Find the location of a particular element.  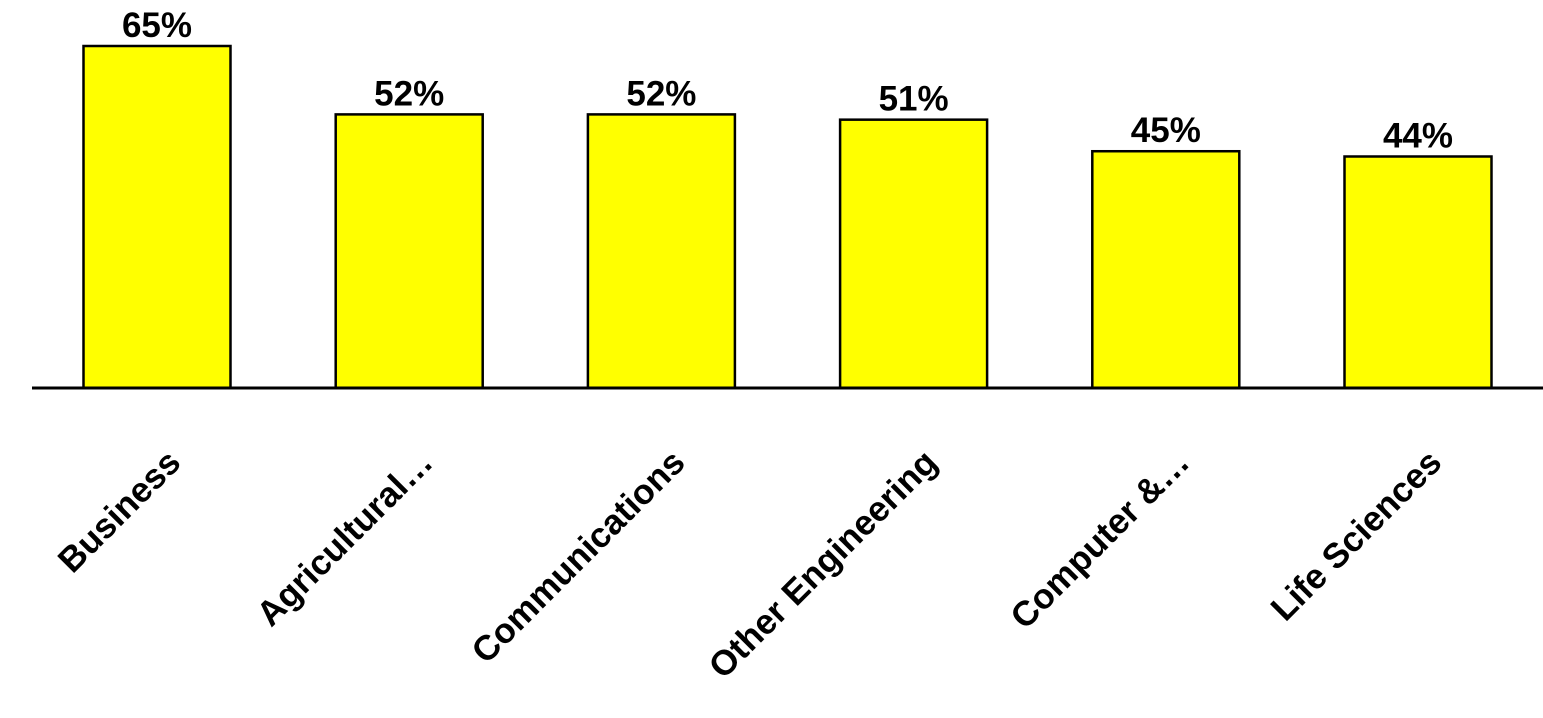

data-label-1: 52% is located at coordinates (409, 93).